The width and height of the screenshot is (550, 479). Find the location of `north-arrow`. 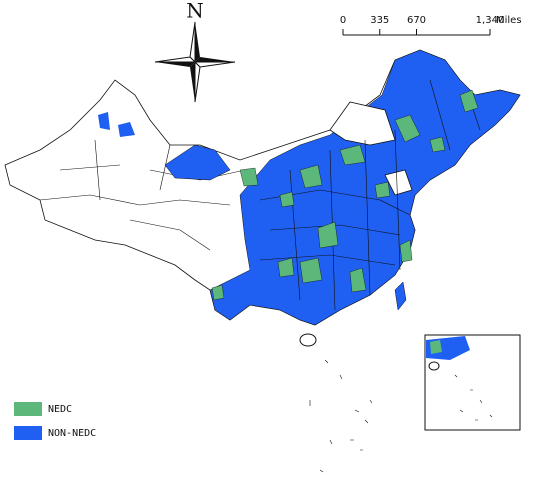

north-arrow is located at coordinates (195, 62).